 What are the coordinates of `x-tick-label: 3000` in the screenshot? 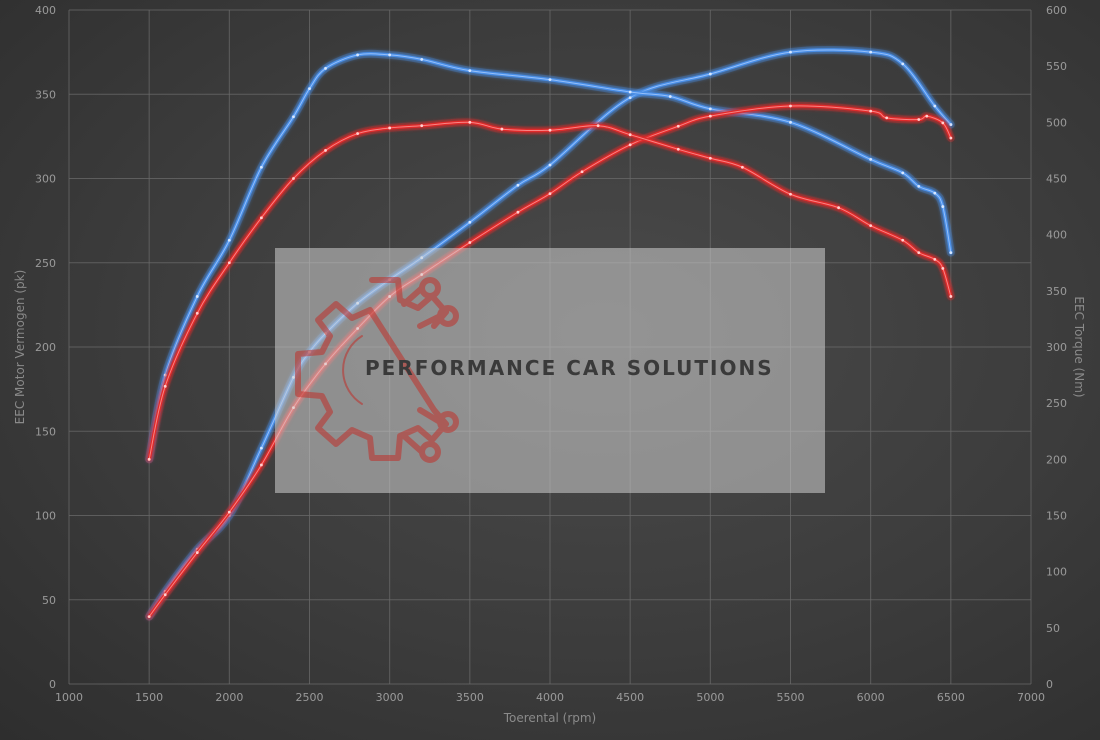 It's located at (390, 697).